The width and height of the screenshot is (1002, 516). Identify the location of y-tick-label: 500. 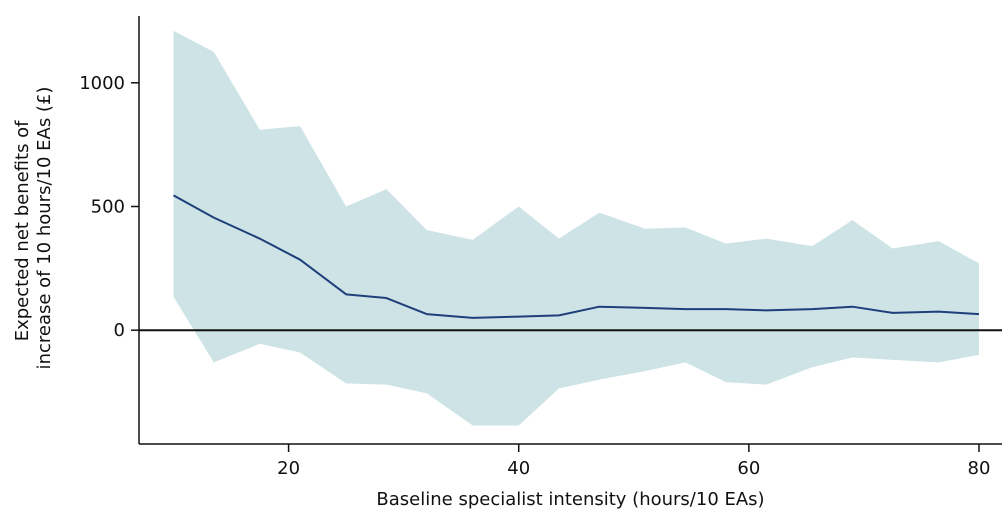
(108, 206).